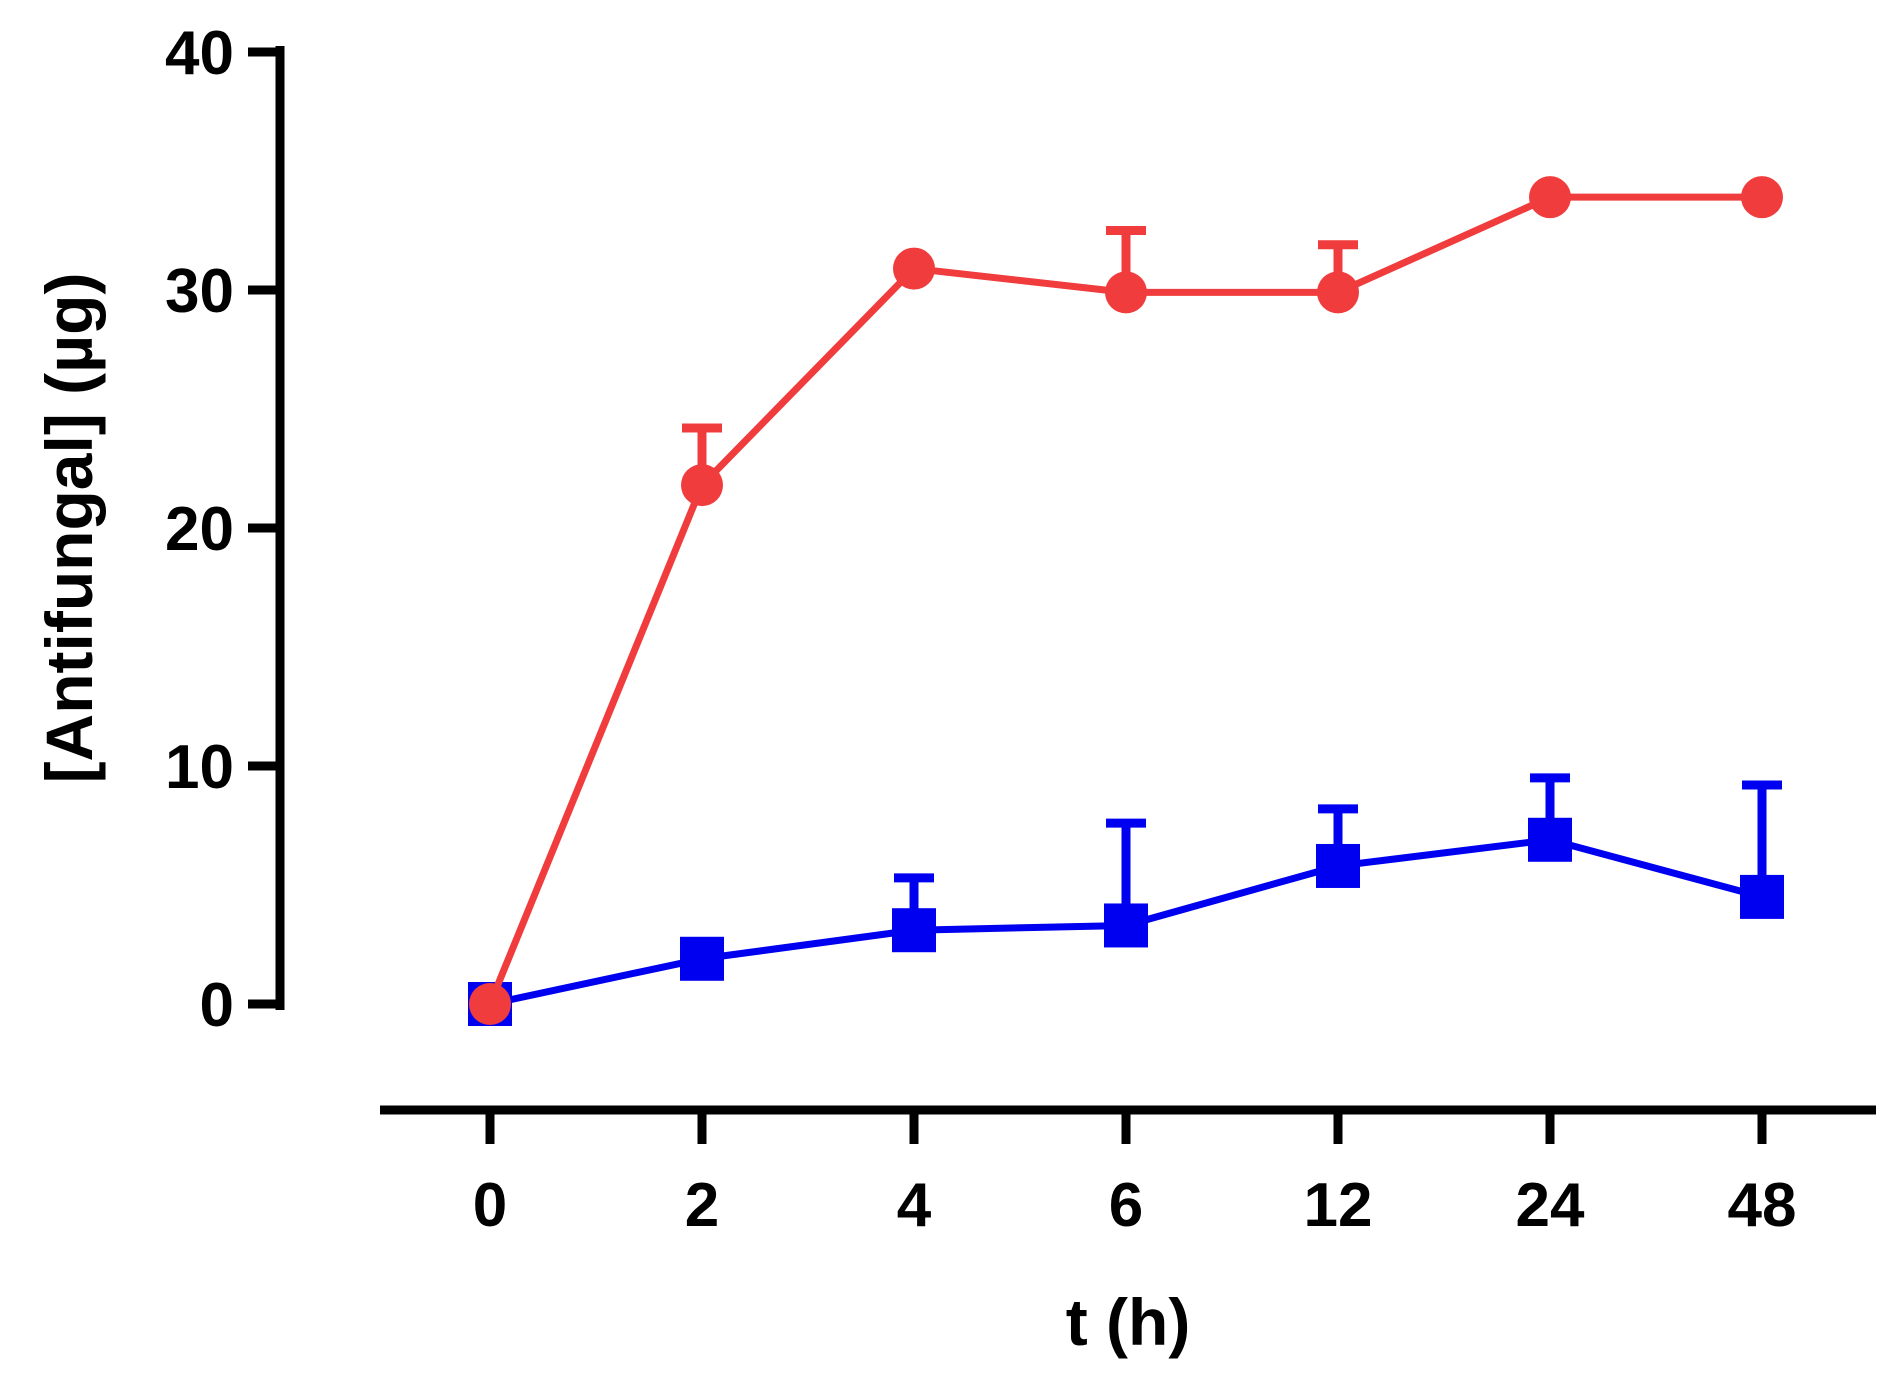  Describe the element at coordinates (1338, 1205) in the screenshot. I see `x-tick-label-12: 12` at that location.